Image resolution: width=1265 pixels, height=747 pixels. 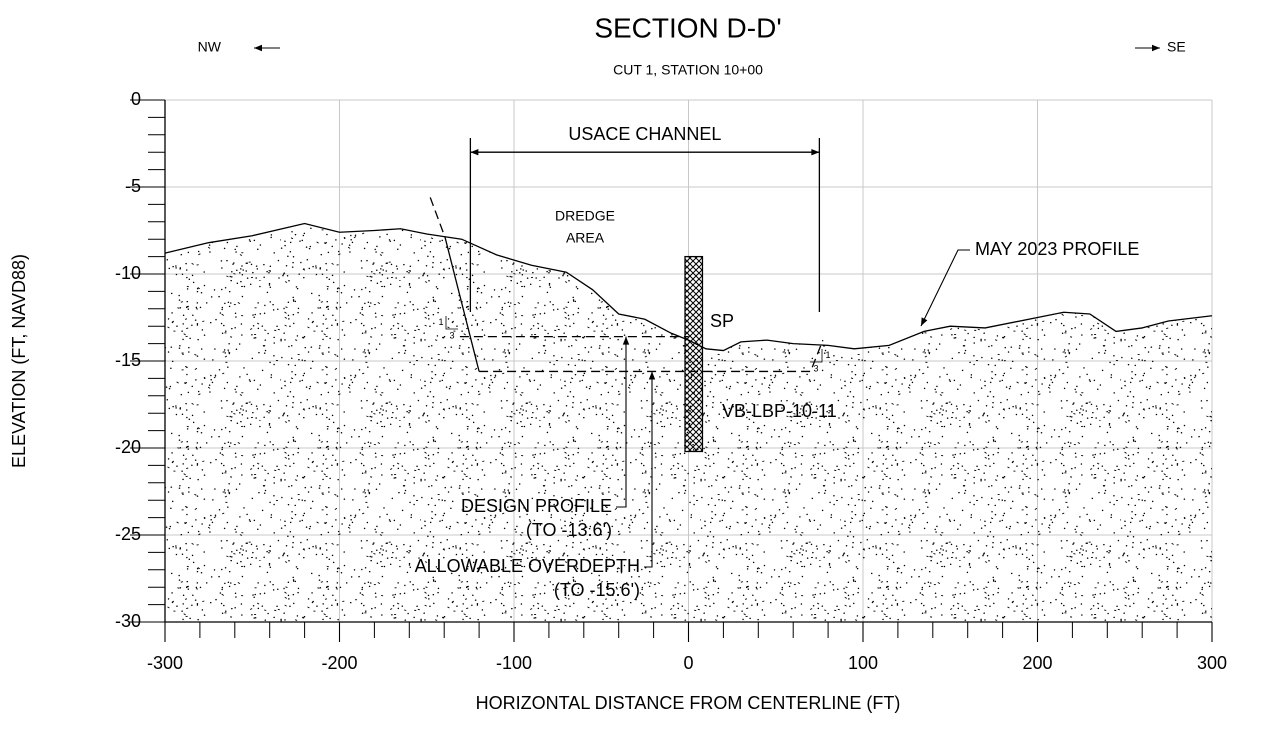 What do you see at coordinates (585, 216) in the screenshot?
I see `dredge-label: DREDGE` at bounding box center [585, 216].